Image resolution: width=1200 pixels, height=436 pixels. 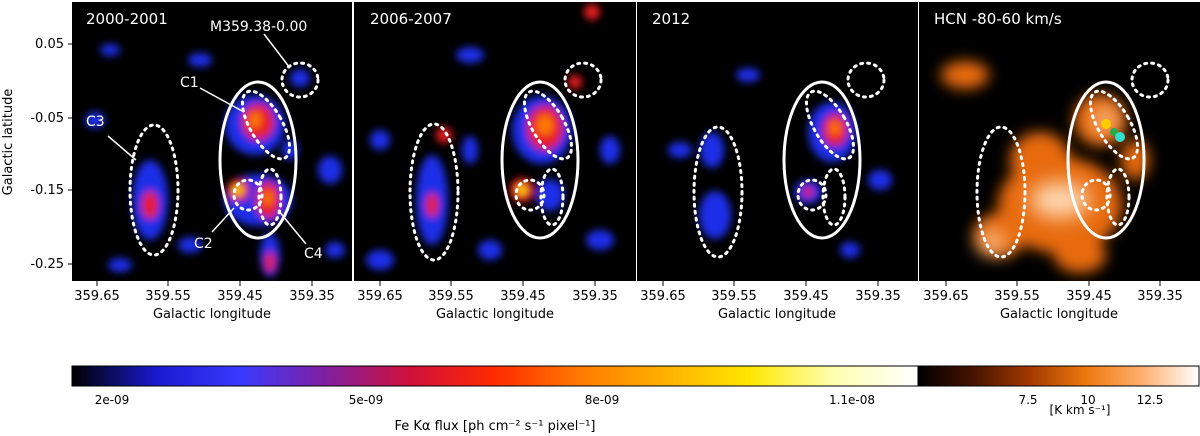 I want to click on m359-label: M359.38-0.00, so click(x=258, y=27).